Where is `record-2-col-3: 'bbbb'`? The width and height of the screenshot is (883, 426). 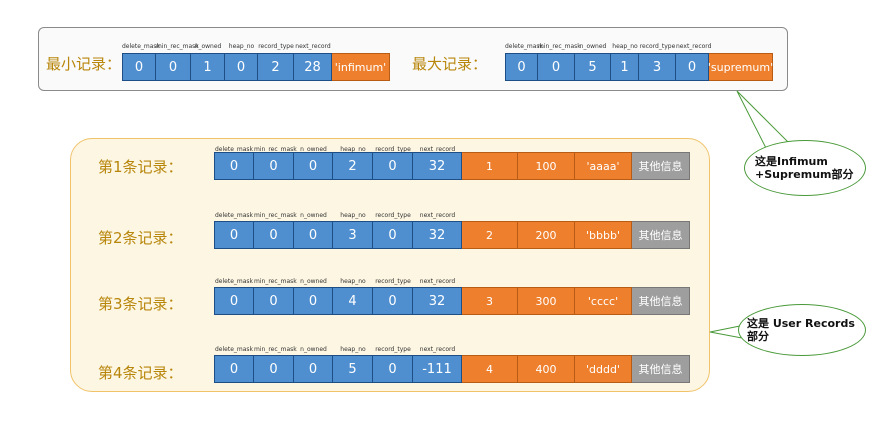
record-2-col-3: 'bbbb' is located at coordinates (603, 235).